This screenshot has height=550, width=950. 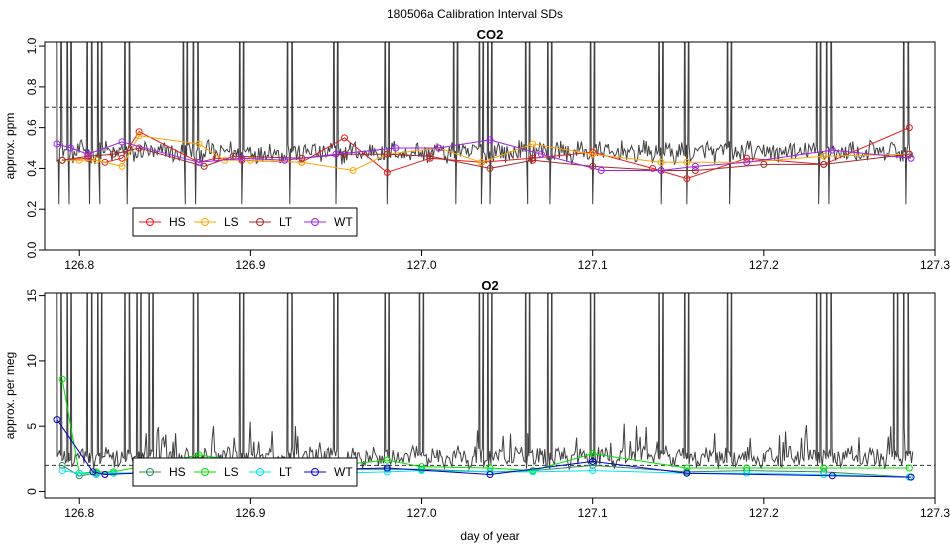 I want to click on y-tick-label: 10, so click(x=32, y=361).